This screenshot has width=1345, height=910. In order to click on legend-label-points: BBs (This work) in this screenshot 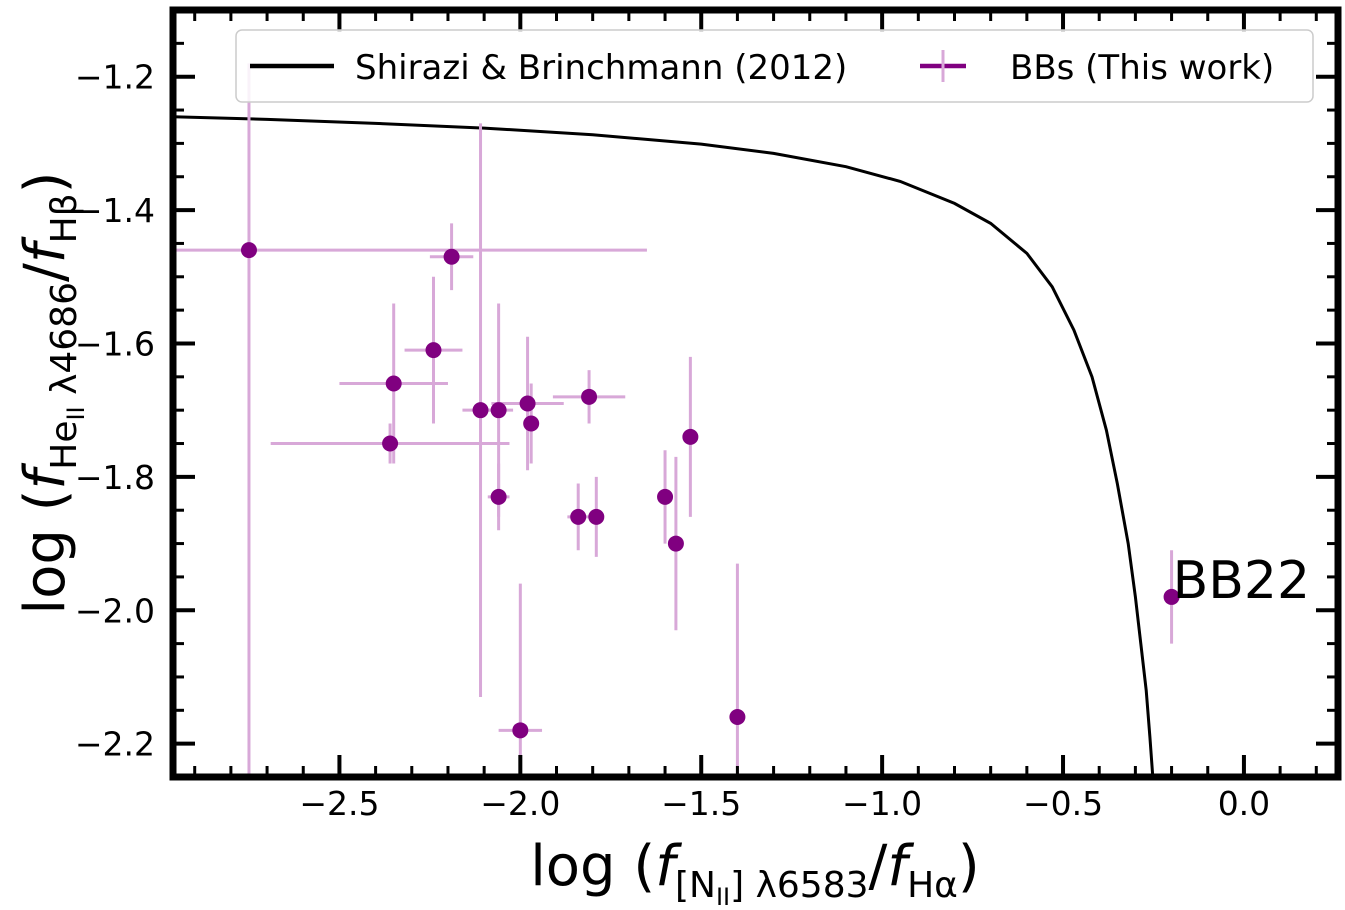, I will do `click(1142, 68)`.